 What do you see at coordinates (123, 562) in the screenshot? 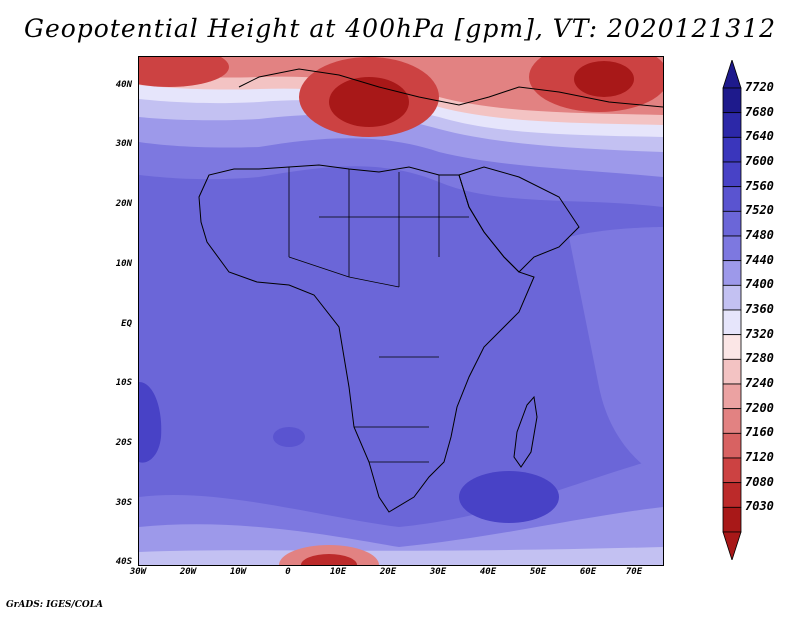
I see `lat-label-40s: 40S` at bounding box center [123, 562].